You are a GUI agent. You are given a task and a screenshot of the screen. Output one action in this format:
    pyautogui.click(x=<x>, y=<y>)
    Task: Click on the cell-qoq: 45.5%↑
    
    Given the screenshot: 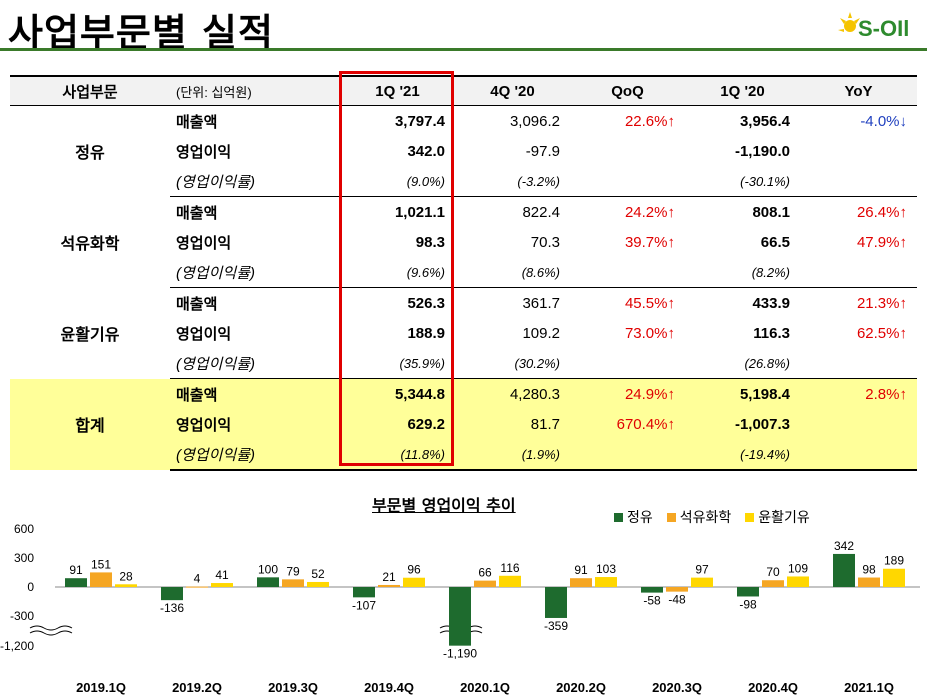 What is the action you would take?
    pyautogui.click(x=649, y=303)
    